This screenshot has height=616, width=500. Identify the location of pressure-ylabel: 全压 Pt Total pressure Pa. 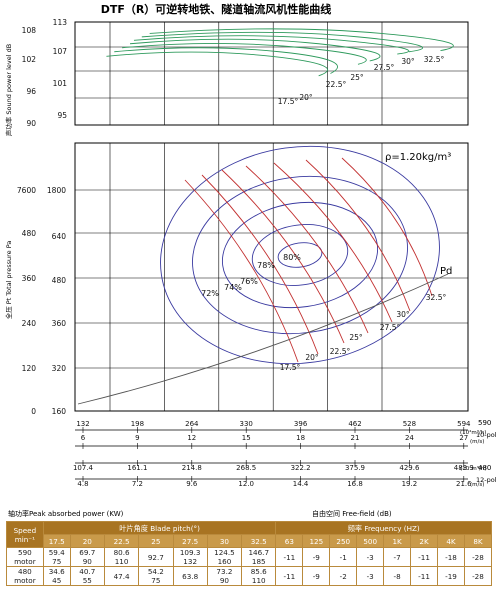
(8, 280).